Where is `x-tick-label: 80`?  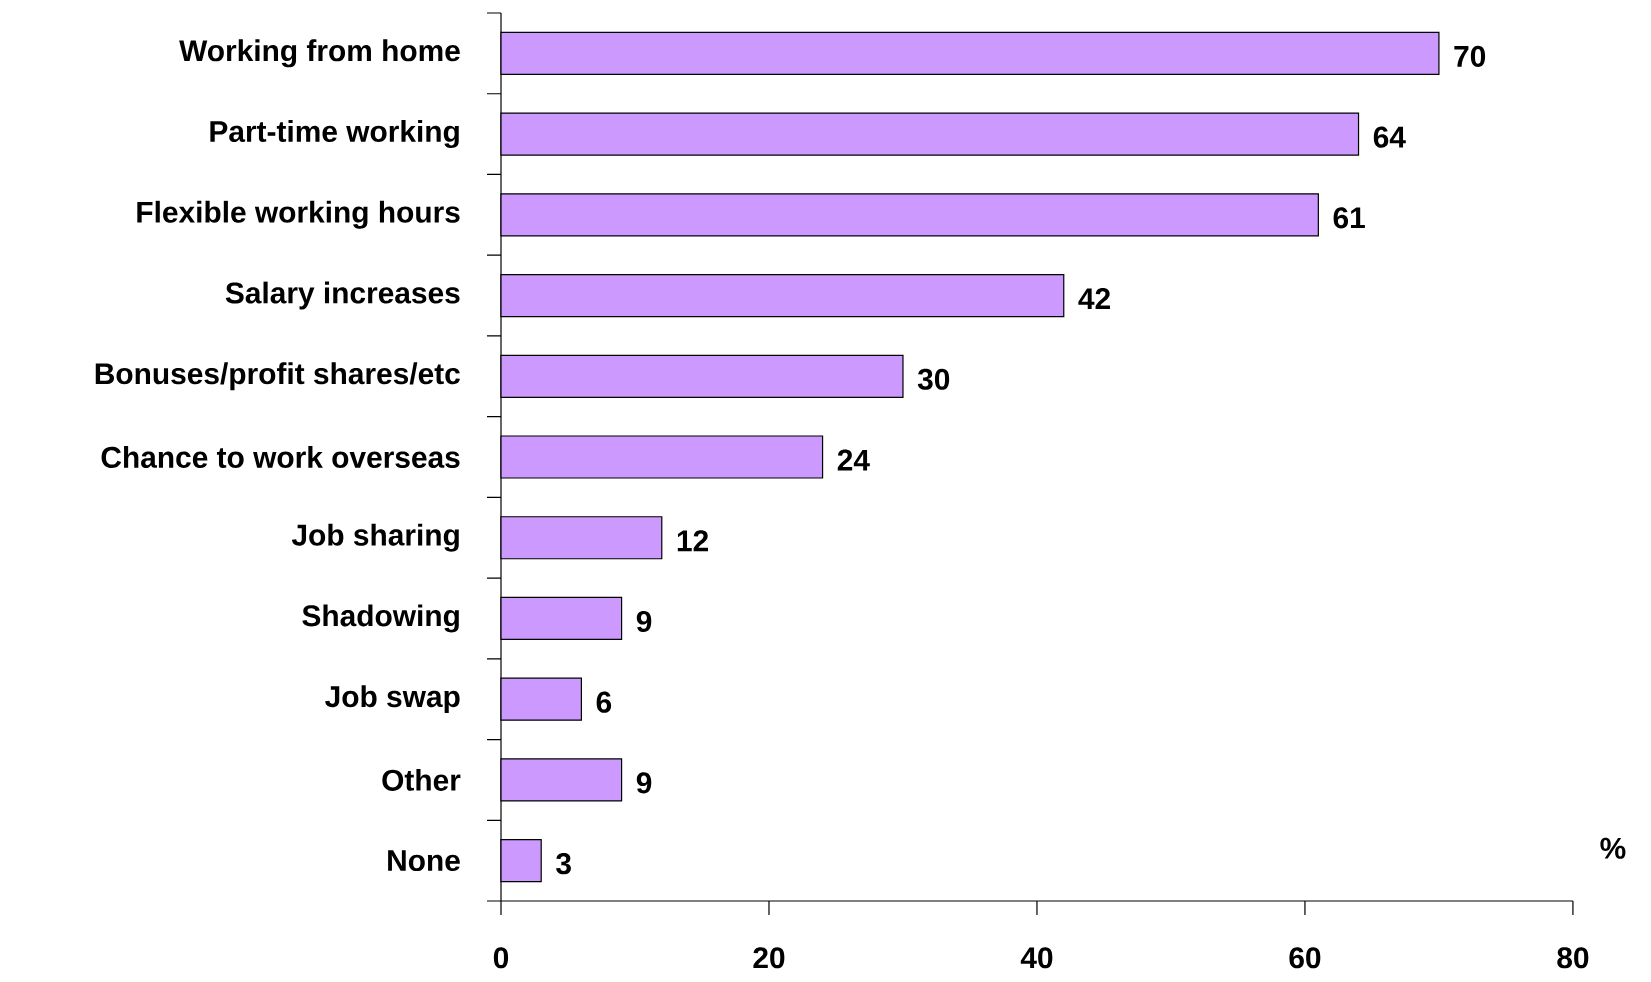
x-tick-label: 80 is located at coordinates (1573, 958).